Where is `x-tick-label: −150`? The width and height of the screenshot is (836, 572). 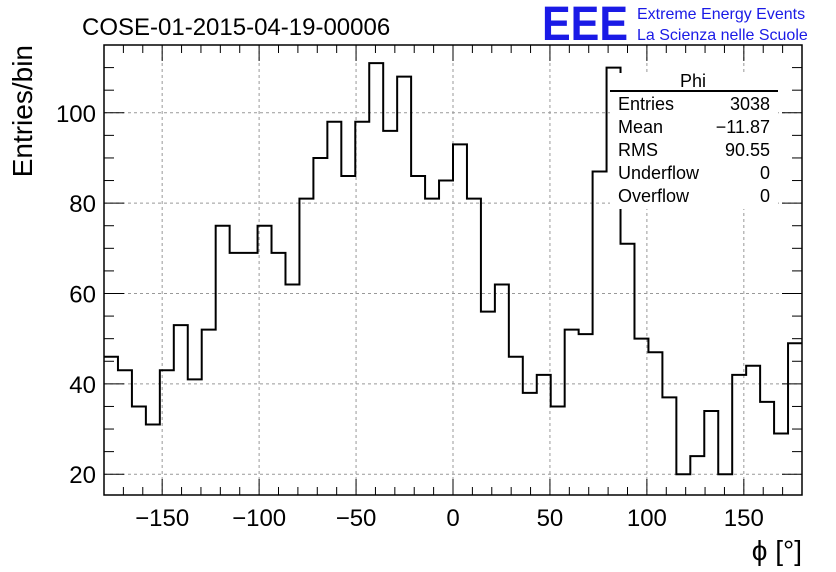
x-tick-label: −150 is located at coordinates (162, 518).